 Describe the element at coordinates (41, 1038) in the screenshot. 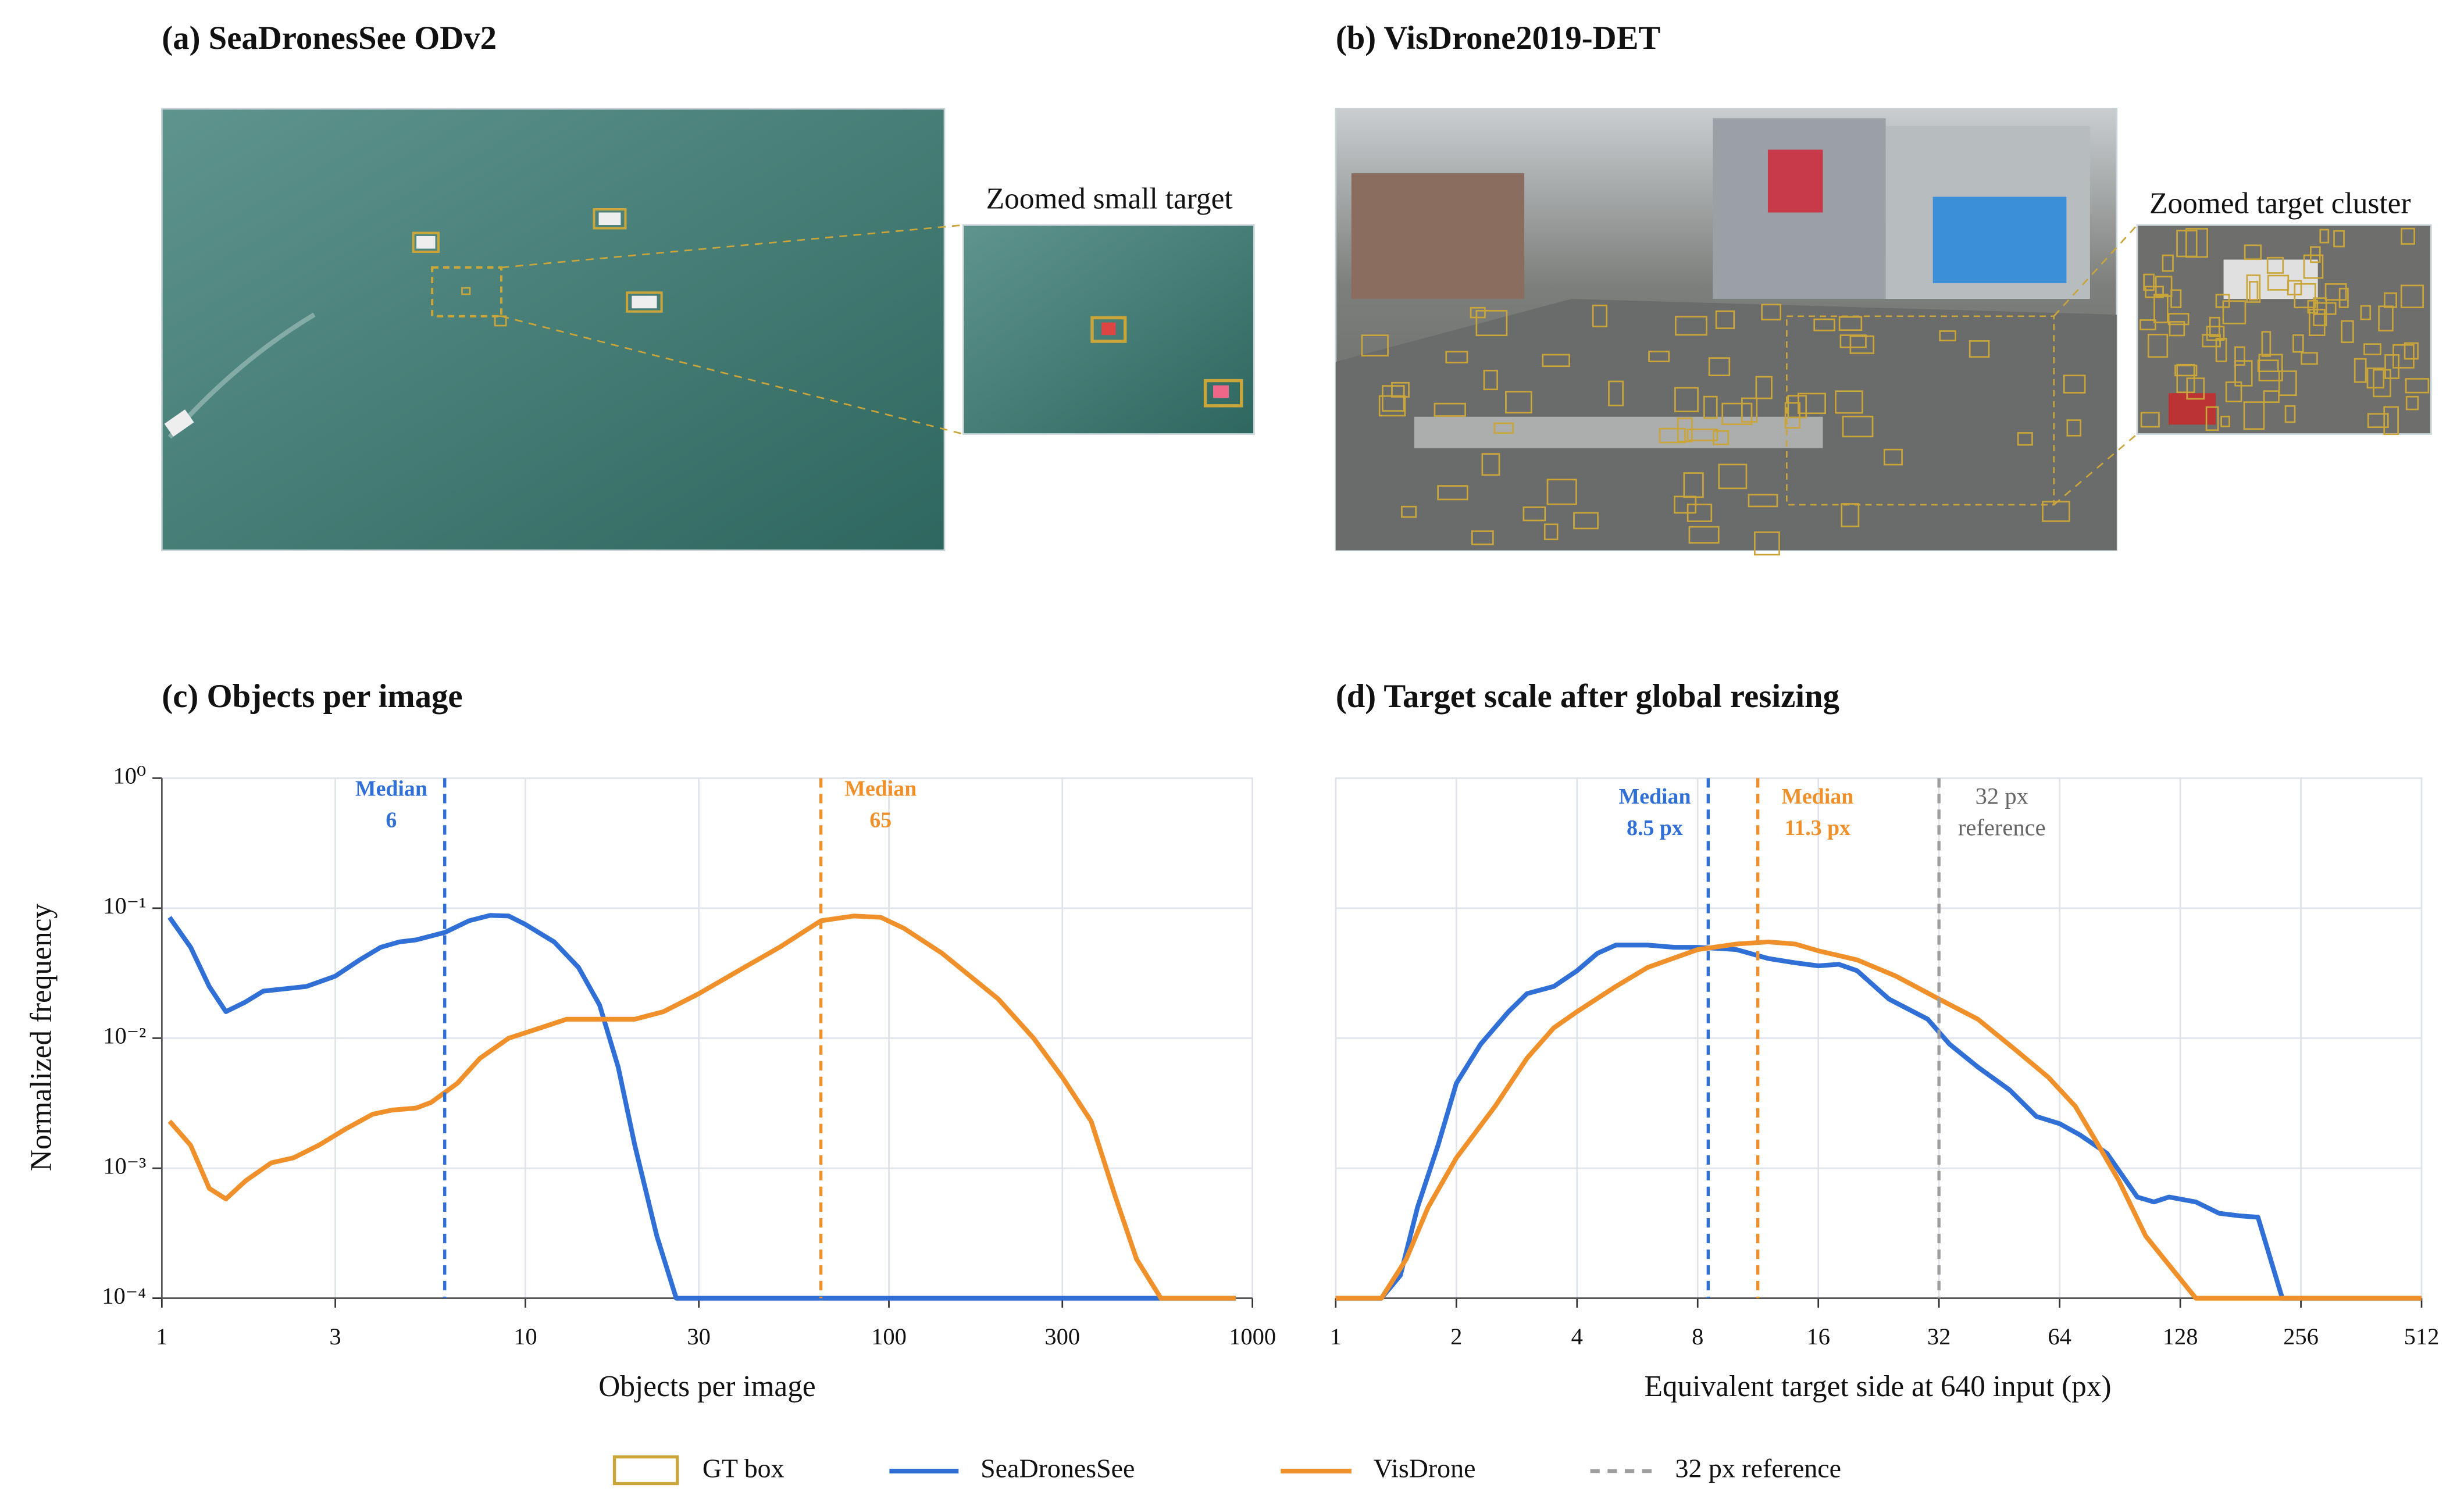

I see `y-axis-label: Normalized frequency` at that location.